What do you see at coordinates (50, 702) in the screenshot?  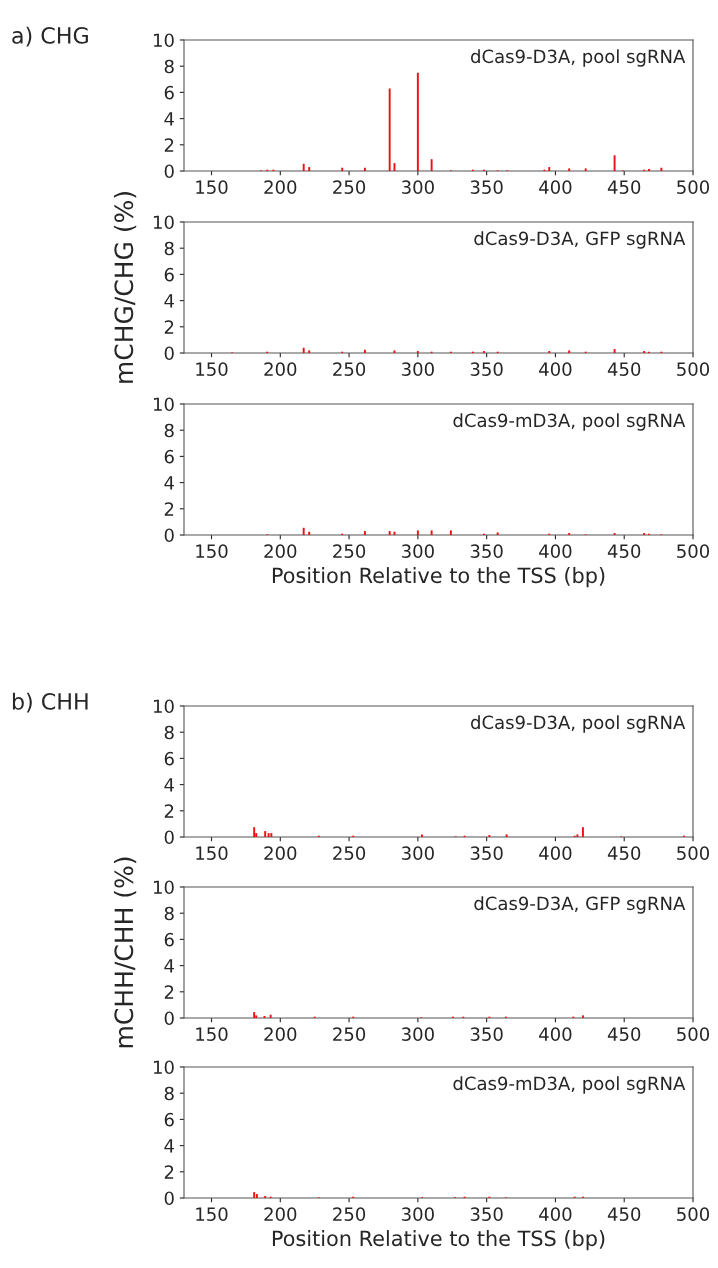 I see `chart-title: b) CHH` at bounding box center [50, 702].